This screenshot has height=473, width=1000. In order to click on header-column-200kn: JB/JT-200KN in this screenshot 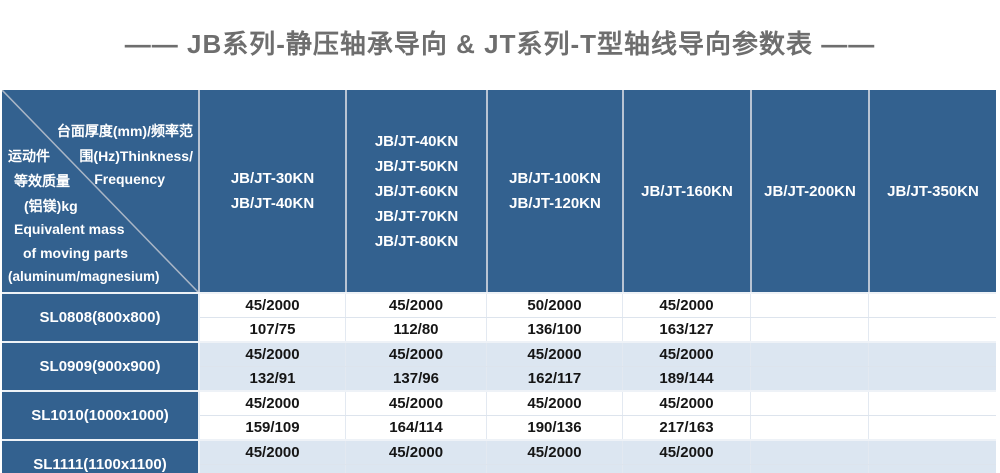, I will do `click(809, 191)`.